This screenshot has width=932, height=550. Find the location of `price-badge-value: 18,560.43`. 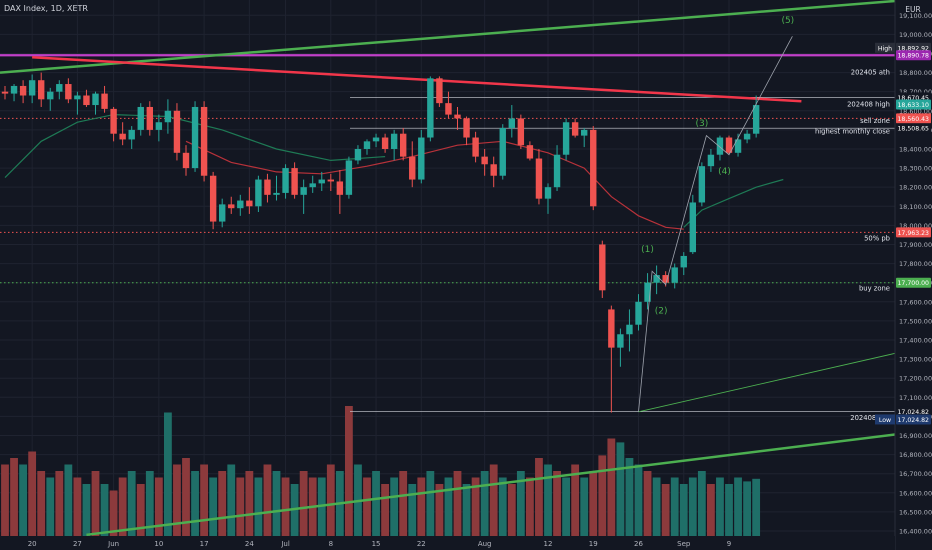

price-badge-value: 18,560.43 is located at coordinates (914, 119).